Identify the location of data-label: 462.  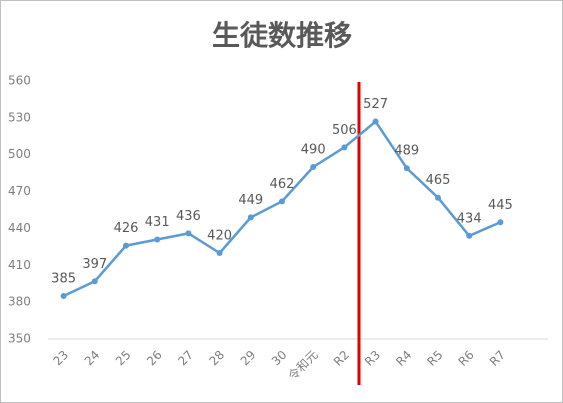
(282, 184).